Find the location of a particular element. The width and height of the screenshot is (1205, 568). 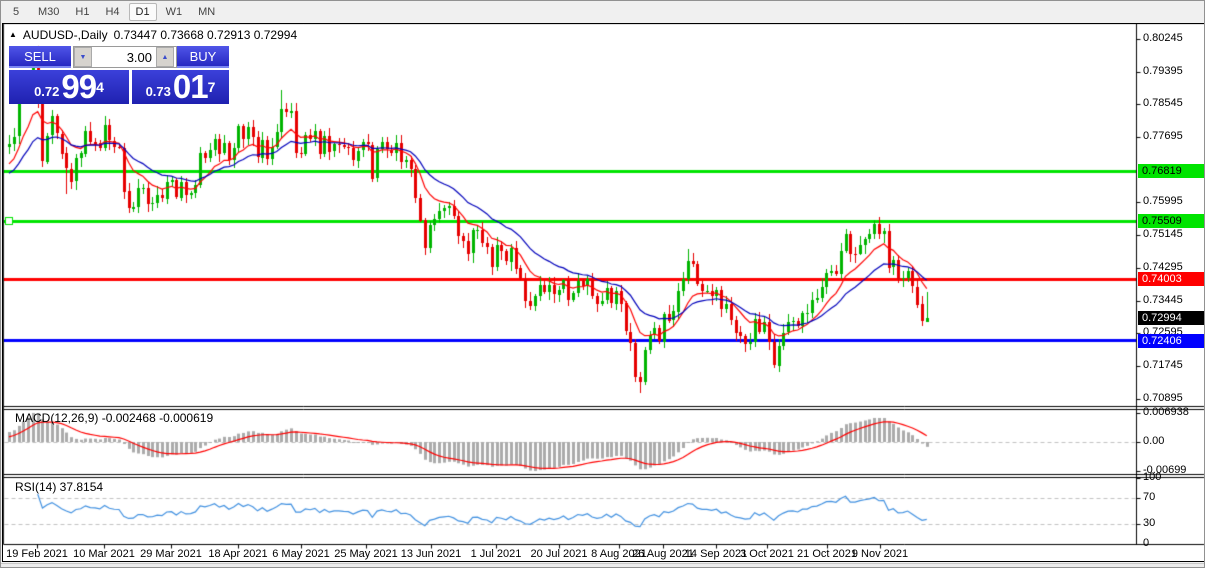

date-label: 20 Jul 2021 is located at coordinates (559, 554).